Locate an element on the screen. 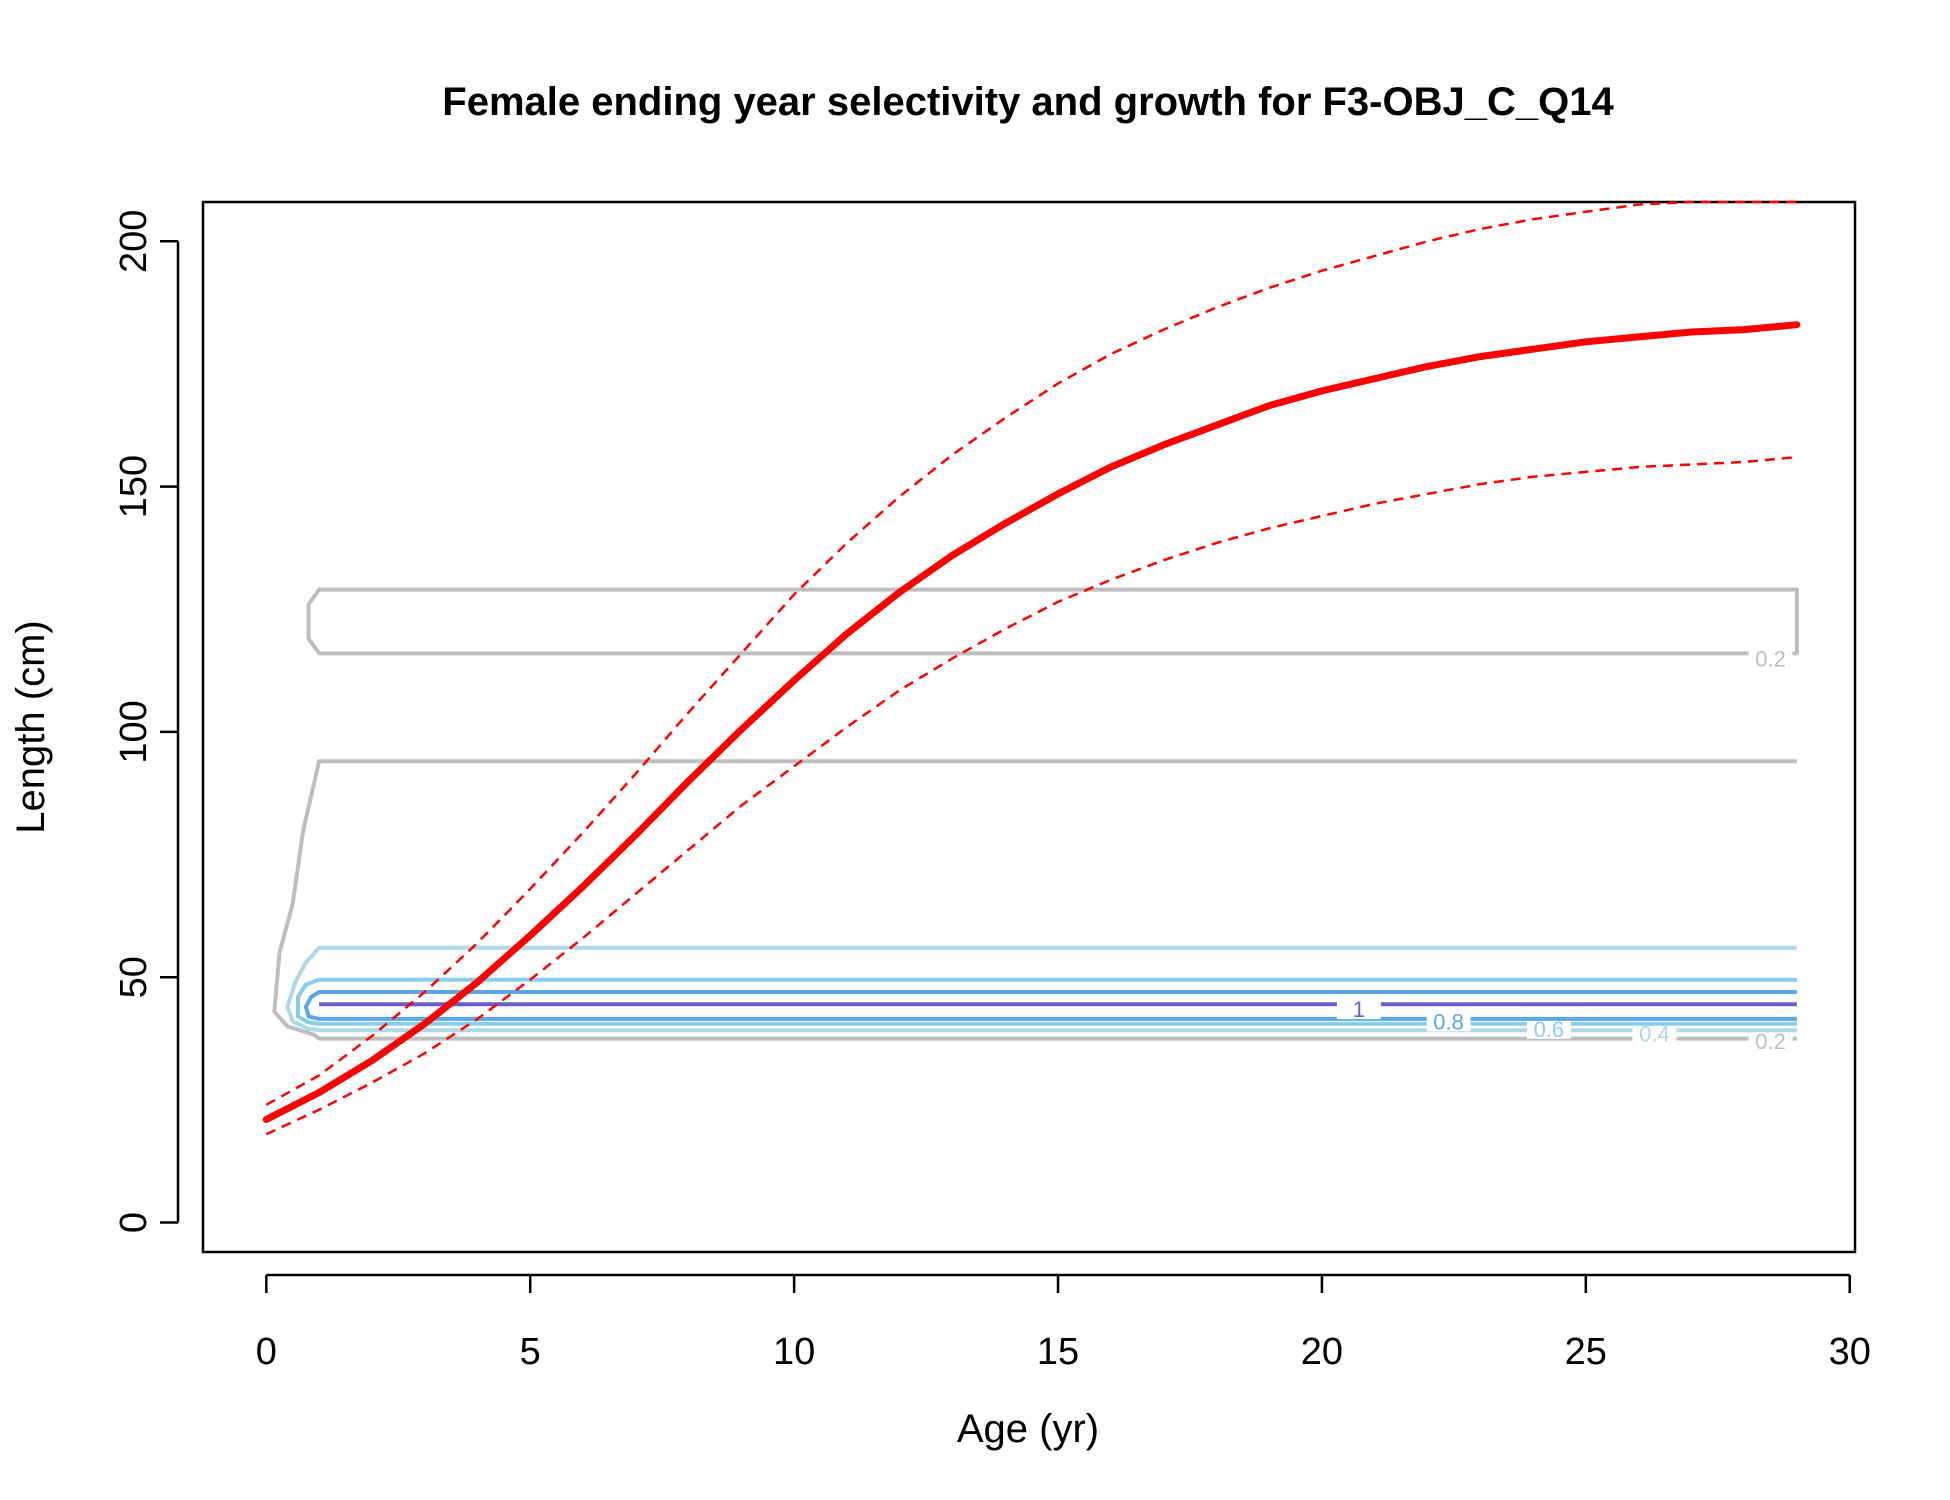 The image size is (1950, 1500). y-tick-label: 100 is located at coordinates (134, 731).